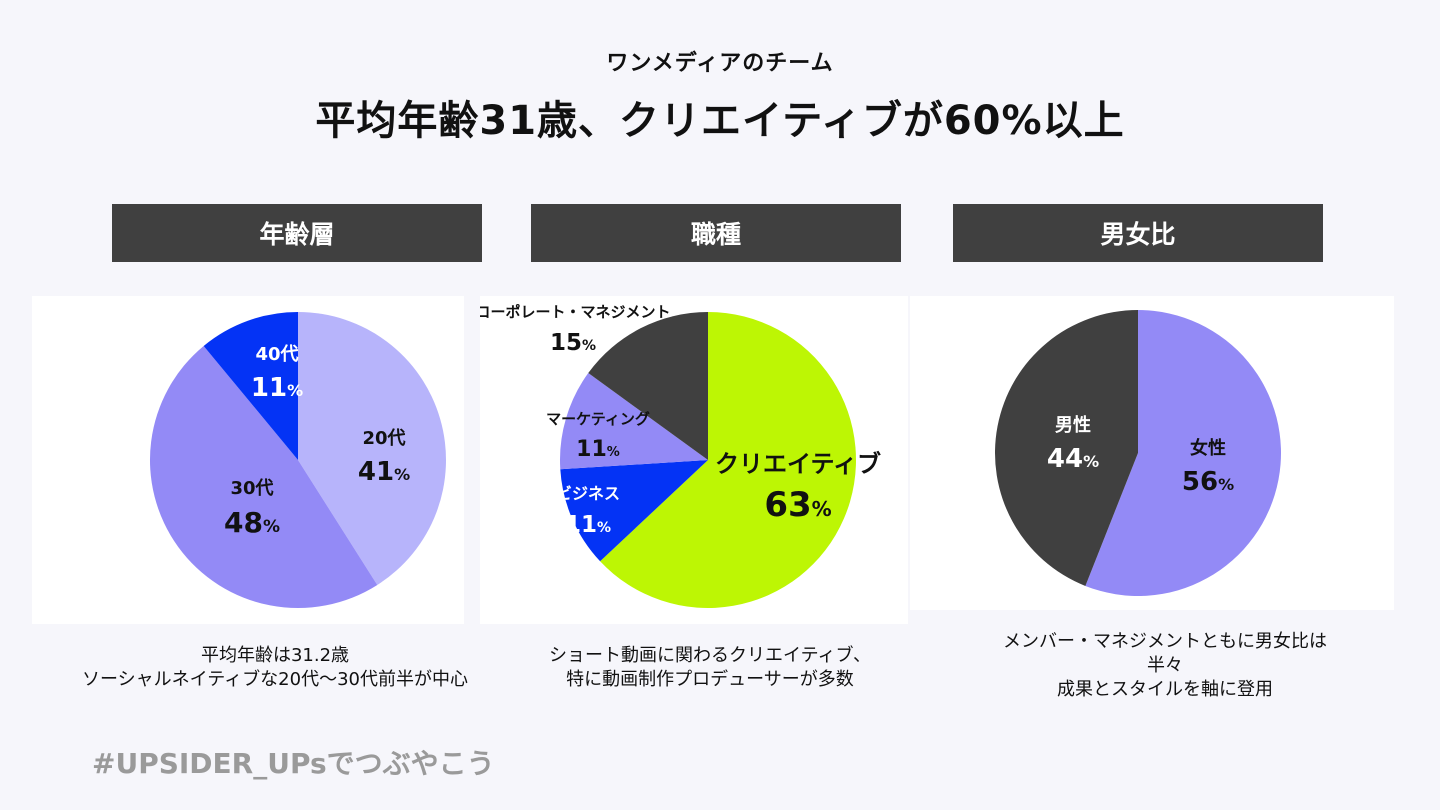  I want to click on slice-value-label: 44%, so click(1073, 459).